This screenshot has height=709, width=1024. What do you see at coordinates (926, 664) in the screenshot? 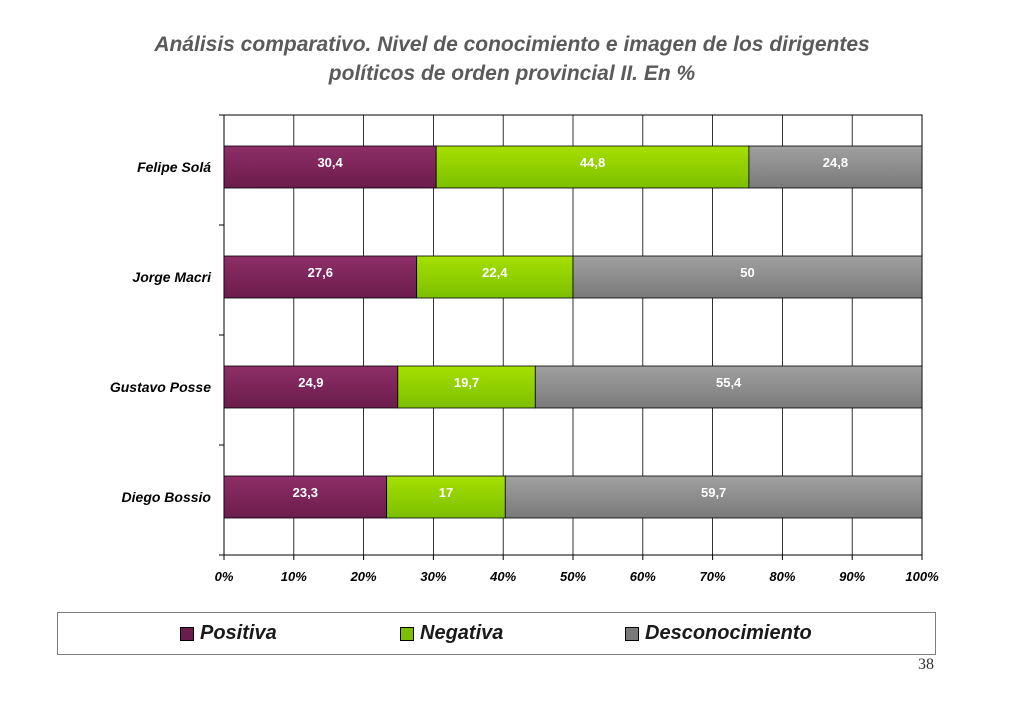
I see `page-number: 38` at bounding box center [926, 664].